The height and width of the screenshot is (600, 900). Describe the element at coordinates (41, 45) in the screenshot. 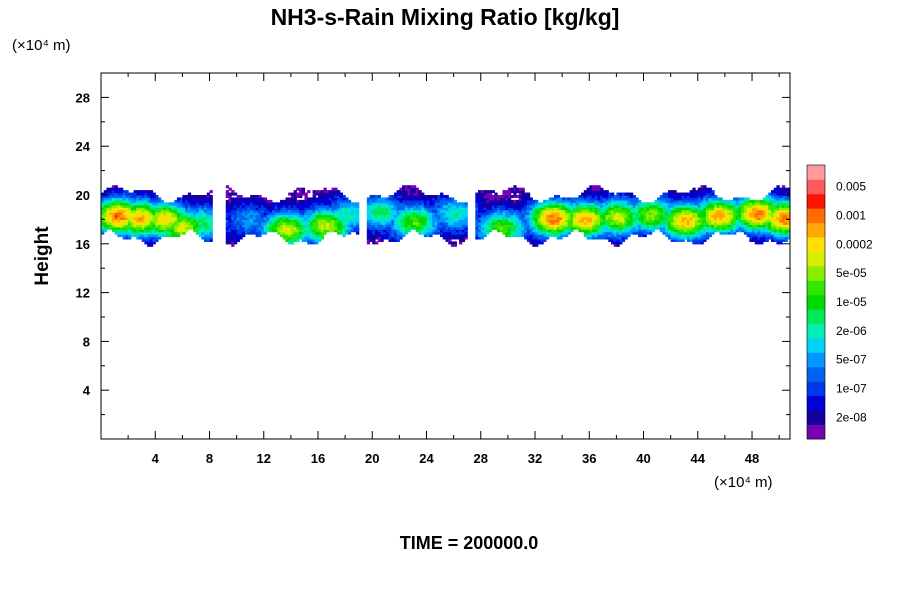

I see `y-axis-unit: (×10⁴ m)` at that location.